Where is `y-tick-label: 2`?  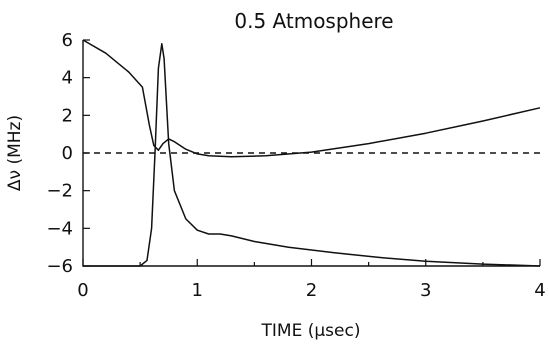 y-tick-label: 2 is located at coordinates (67, 115).